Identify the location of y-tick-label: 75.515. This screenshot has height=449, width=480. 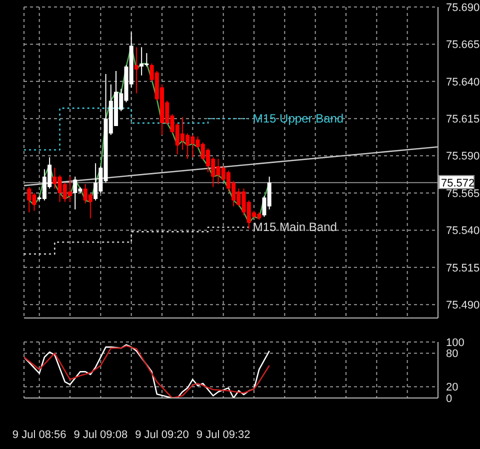
(463, 268).